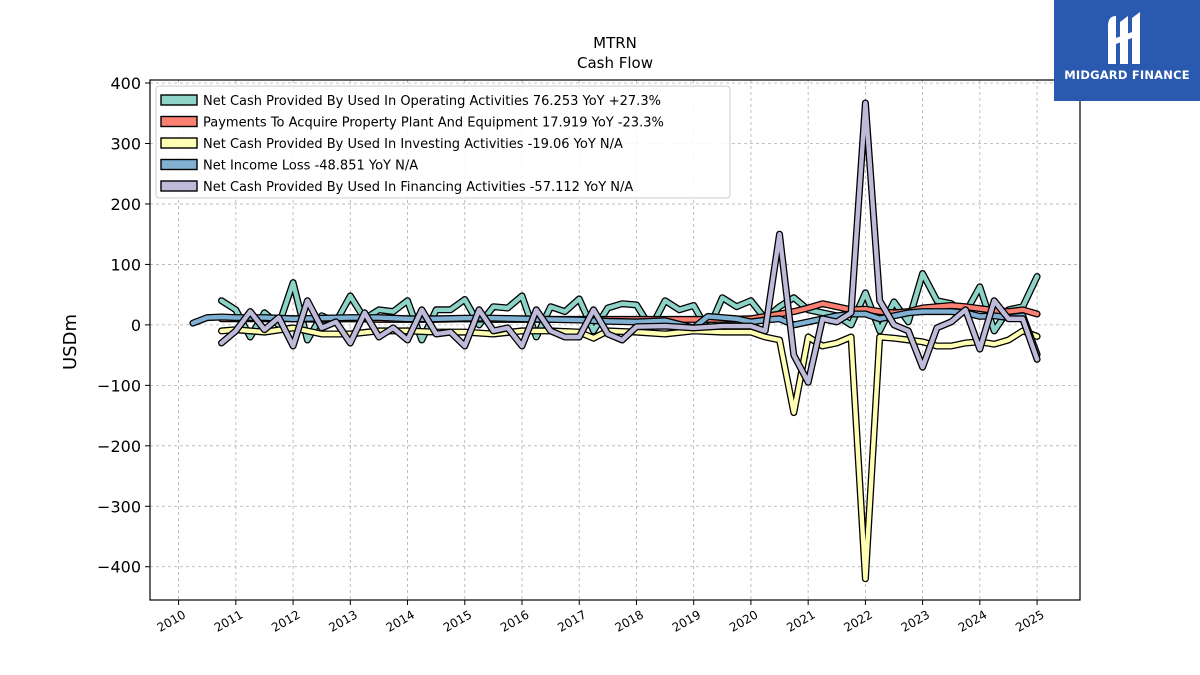 This screenshot has width=1200, height=675. What do you see at coordinates (119, 385) in the screenshot?
I see `y-tick-label: −100` at bounding box center [119, 385].